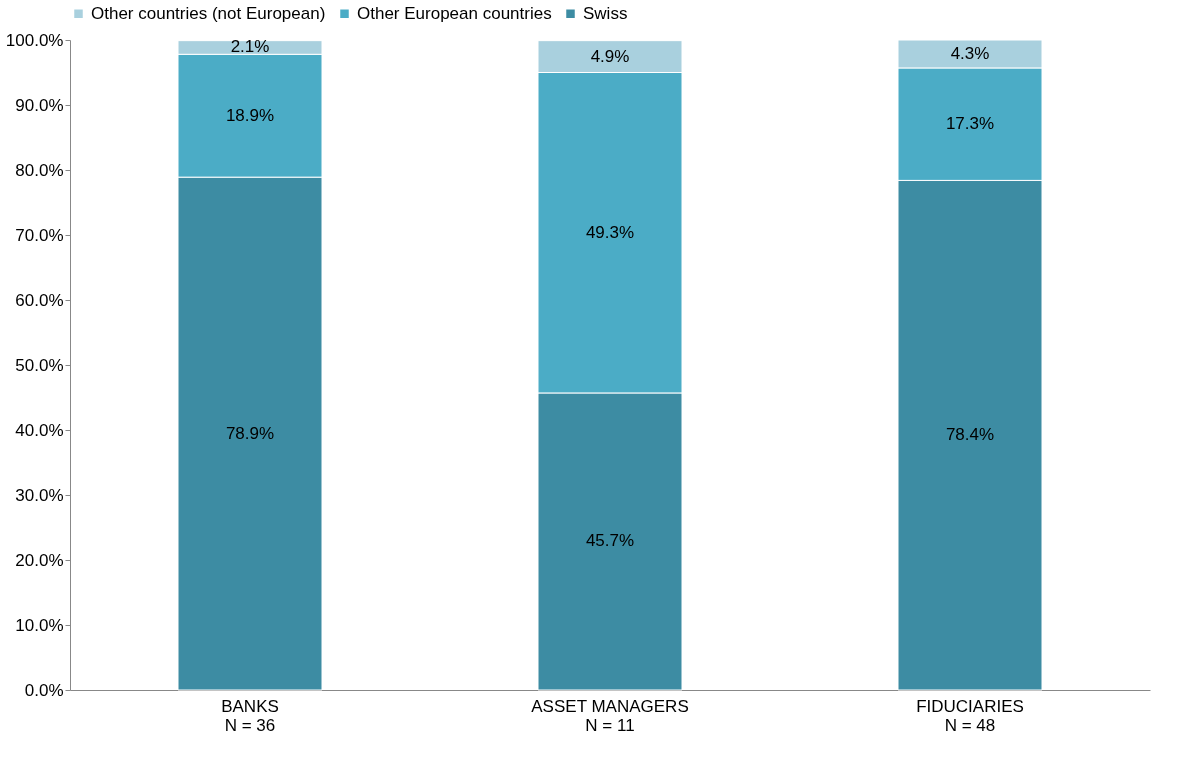  I want to click on y-tick-label: 50.0%, so click(39, 365).